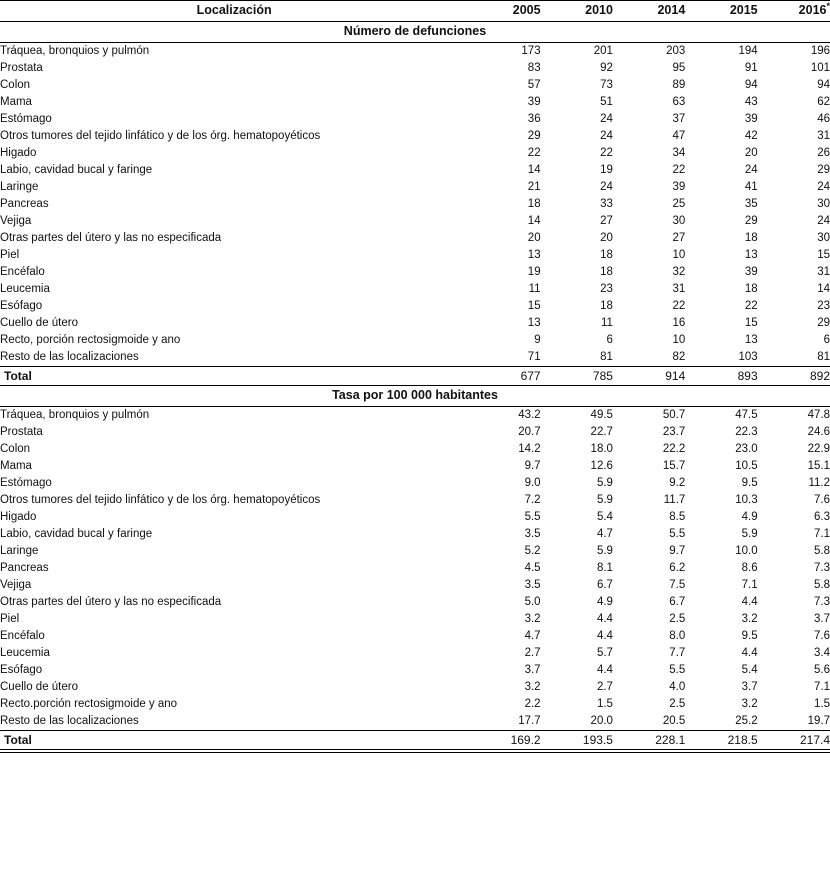  What do you see at coordinates (526, 10) in the screenshot?
I see `header-year-2005: 2005` at bounding box center [526, 10].